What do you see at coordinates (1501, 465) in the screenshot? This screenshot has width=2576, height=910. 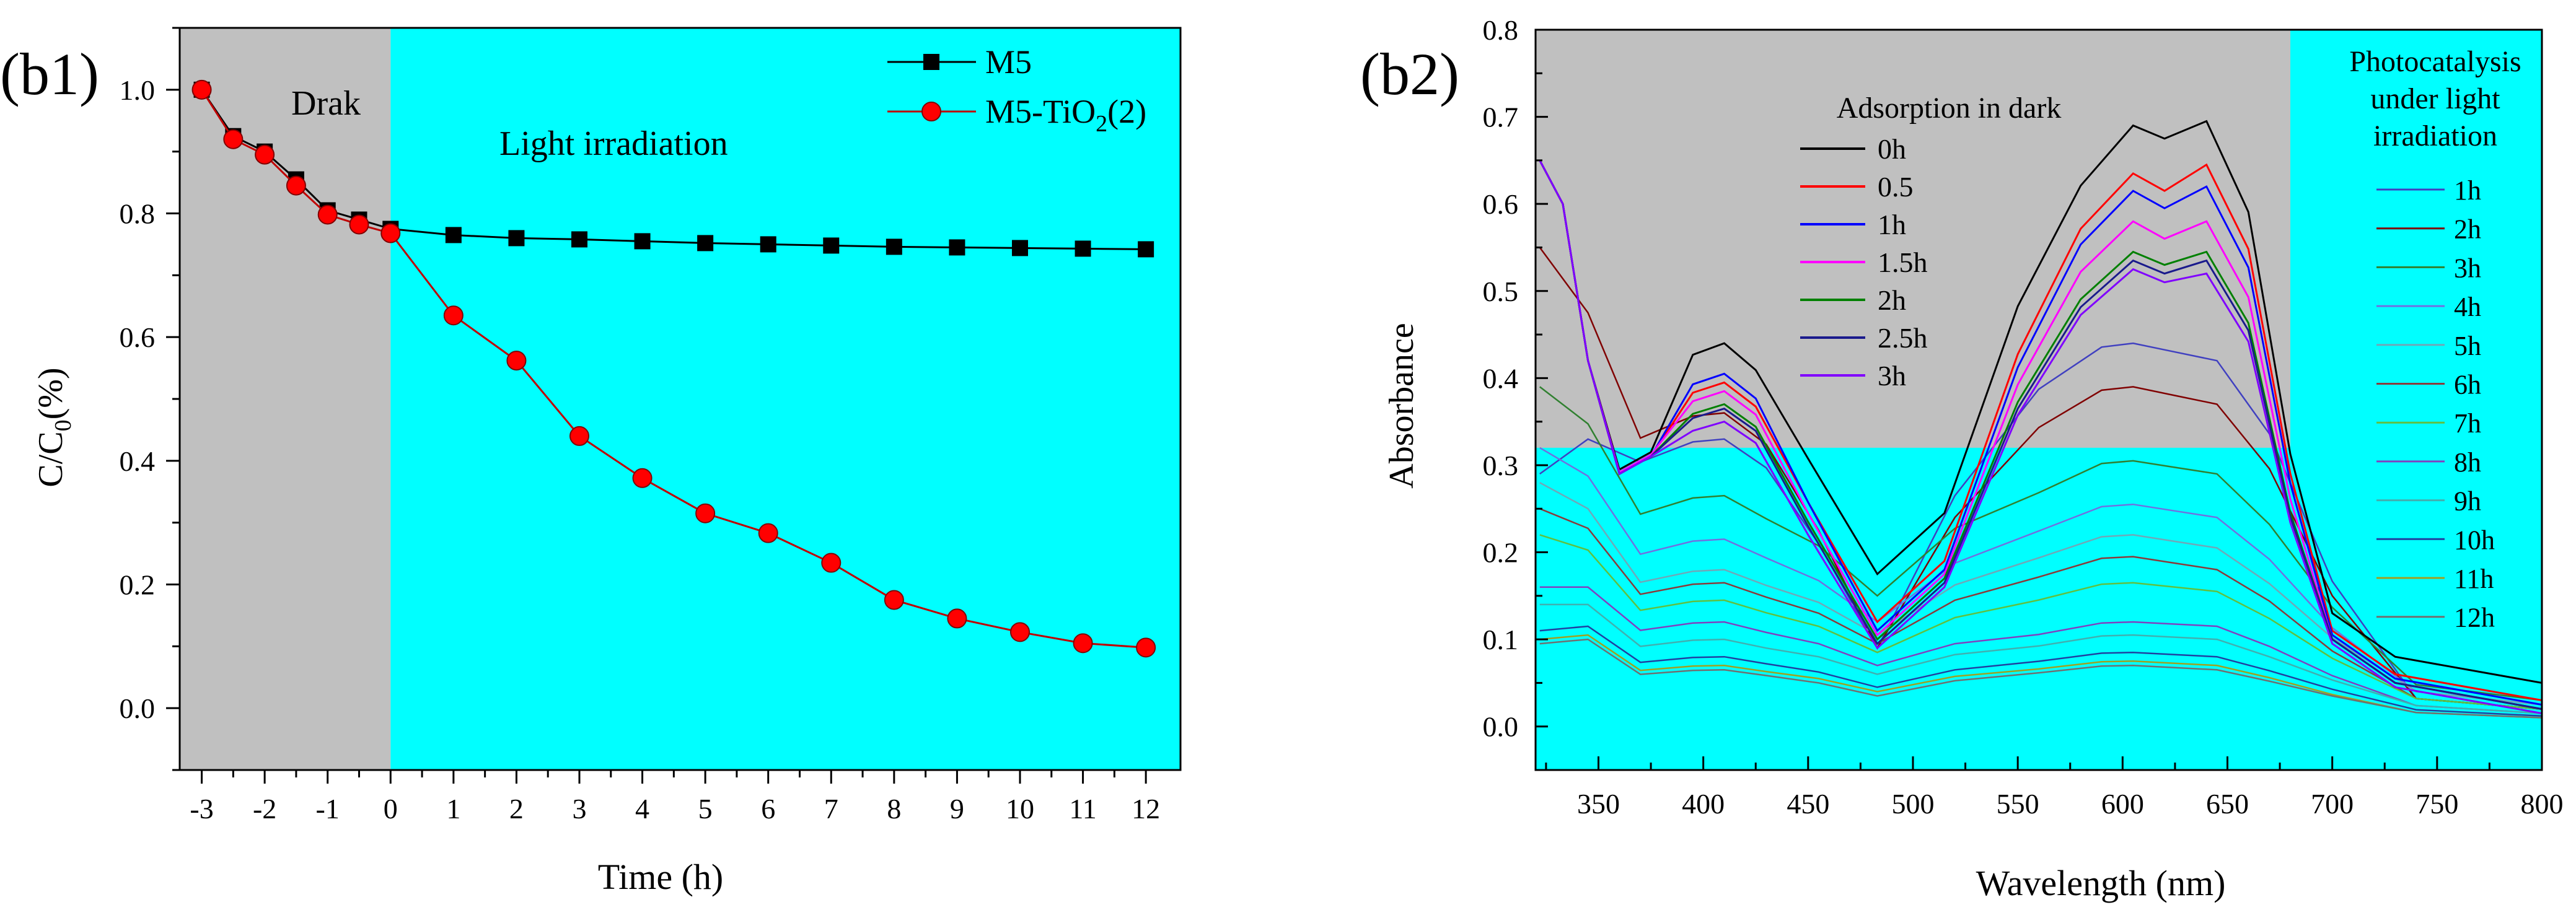 I see `y-tick-label: 0.3` at bounding box center [1501, 465].